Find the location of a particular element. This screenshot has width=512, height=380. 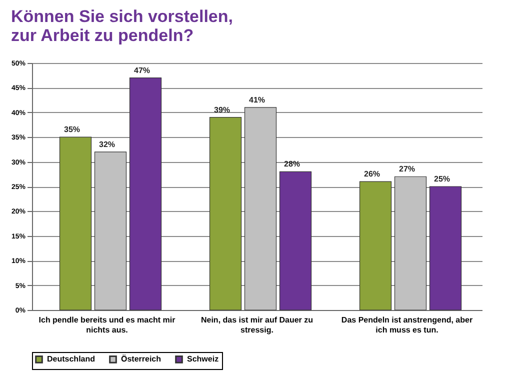

legend-label: Schweiz is located at coordinates (203, 359).